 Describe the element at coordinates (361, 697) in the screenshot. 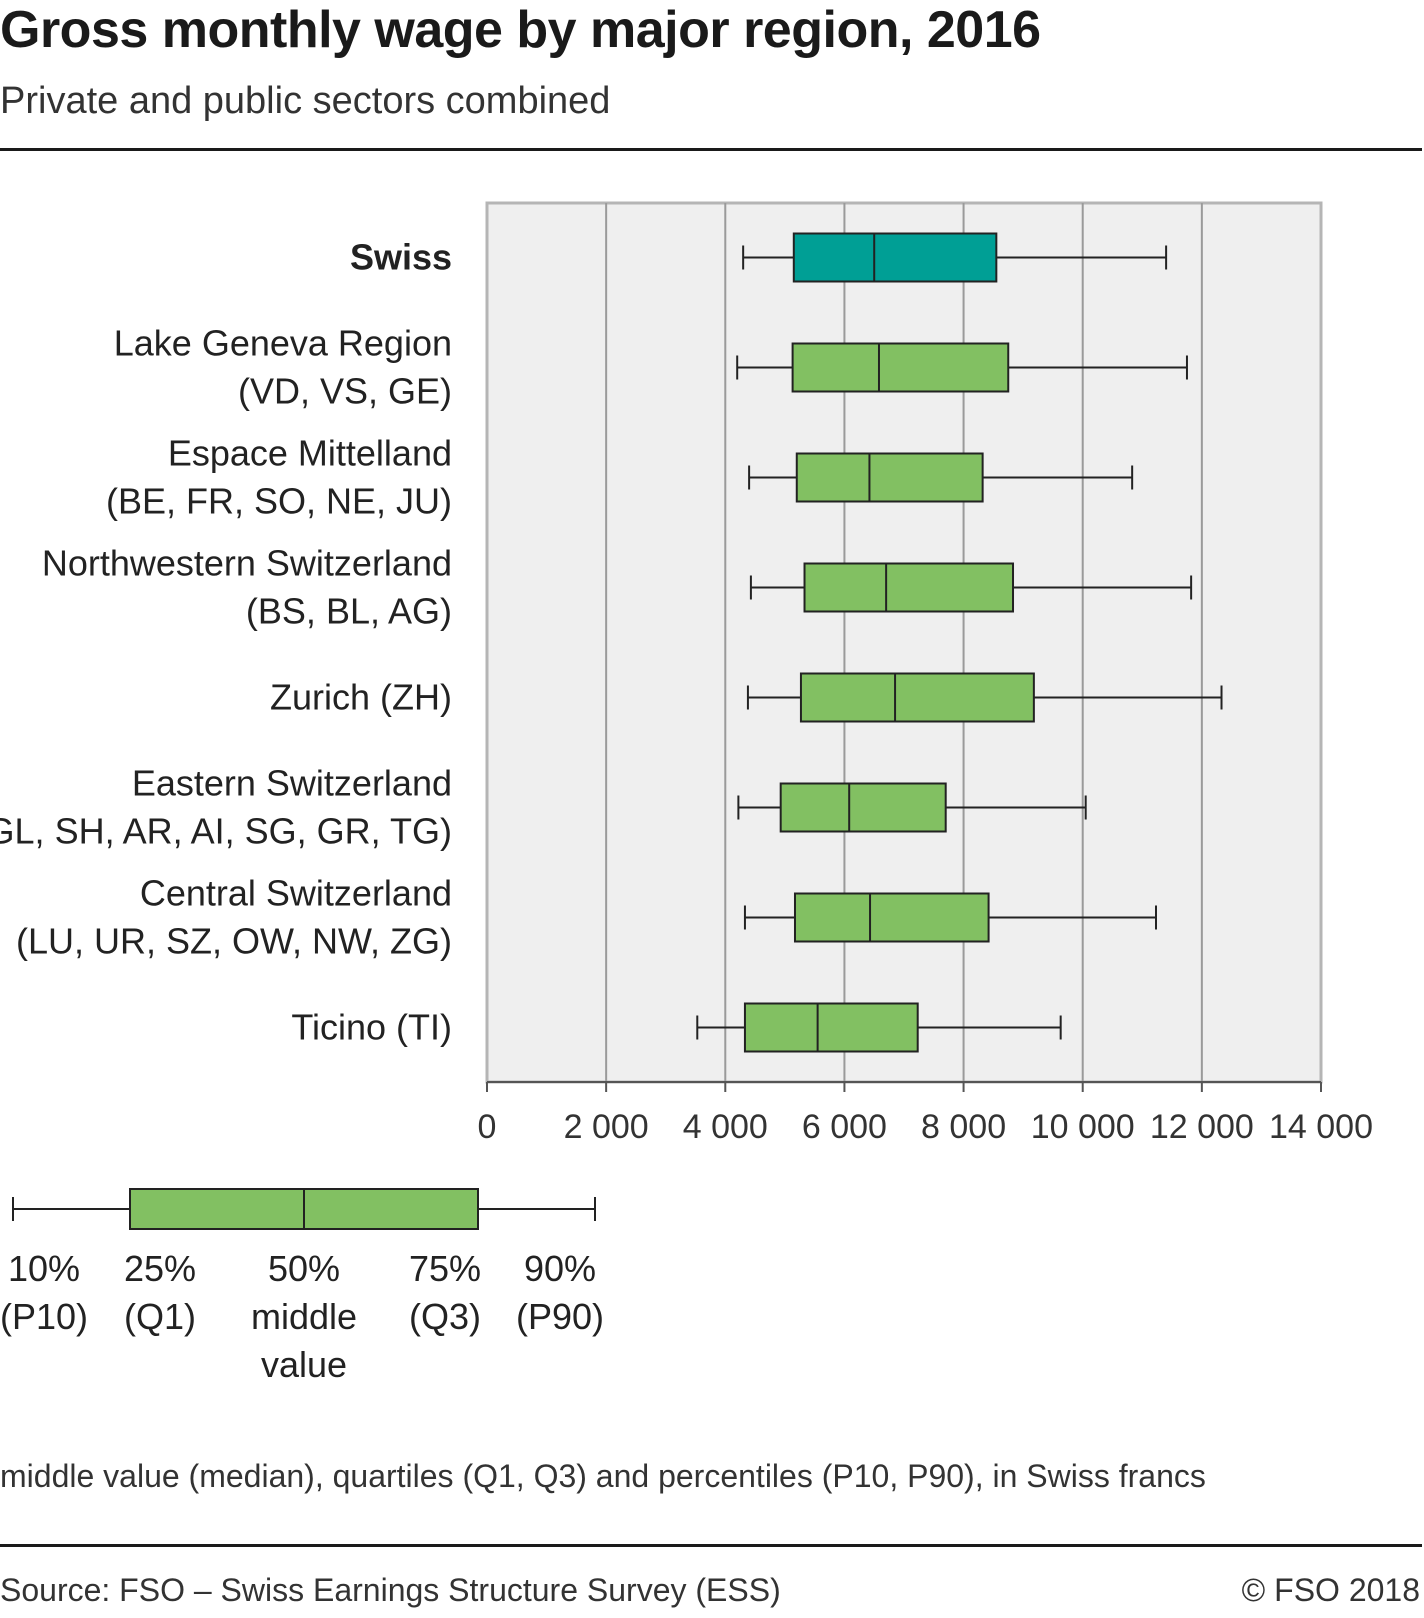

I see `category-label: Zurich (ZH)` at that location.